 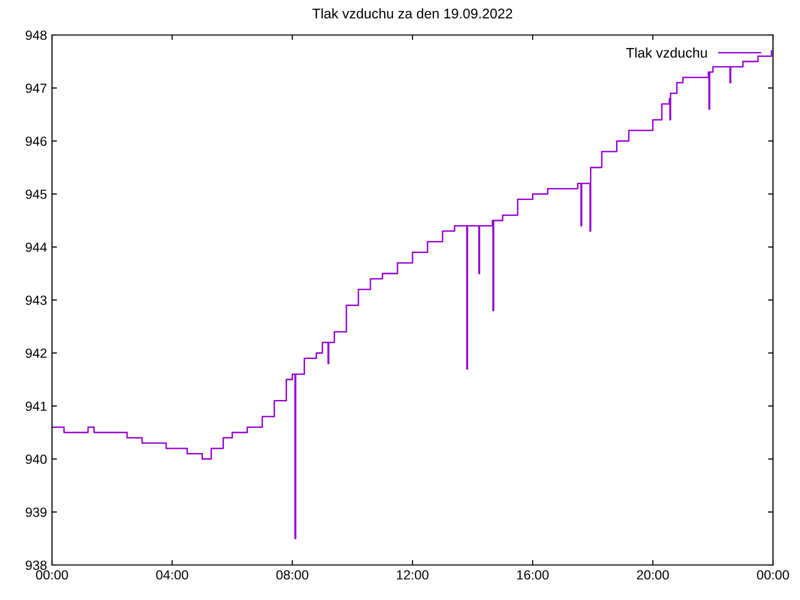 I want to click on x-tick-label: 16:00, so click(x=533, y=575).